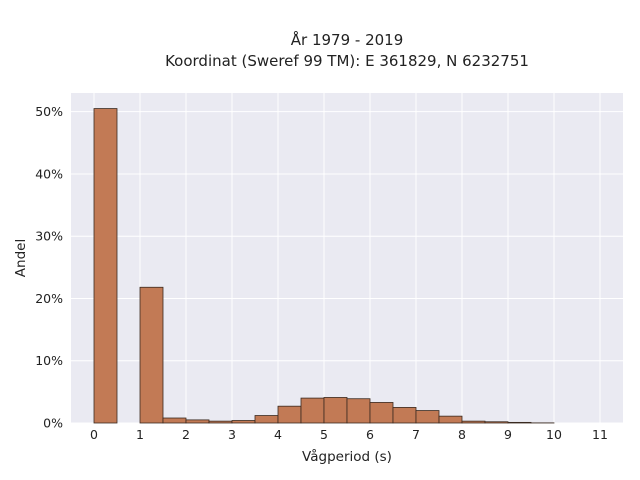 The height and width of the screenshot is (480, 640). Describe the element at coordinates (600, 434) in the screenshot. I see `x-tick-label: 11` at that location.